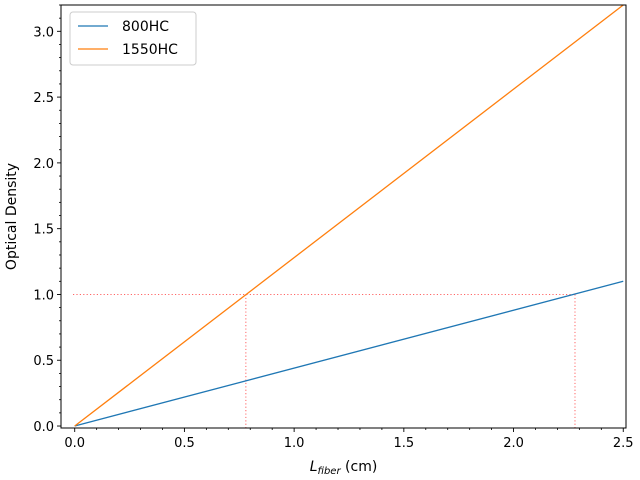 Image resolution: width=640 pixels, height=480 pixels. I want to click on x-axis-label-subscript: fiber, so click(330, 471).